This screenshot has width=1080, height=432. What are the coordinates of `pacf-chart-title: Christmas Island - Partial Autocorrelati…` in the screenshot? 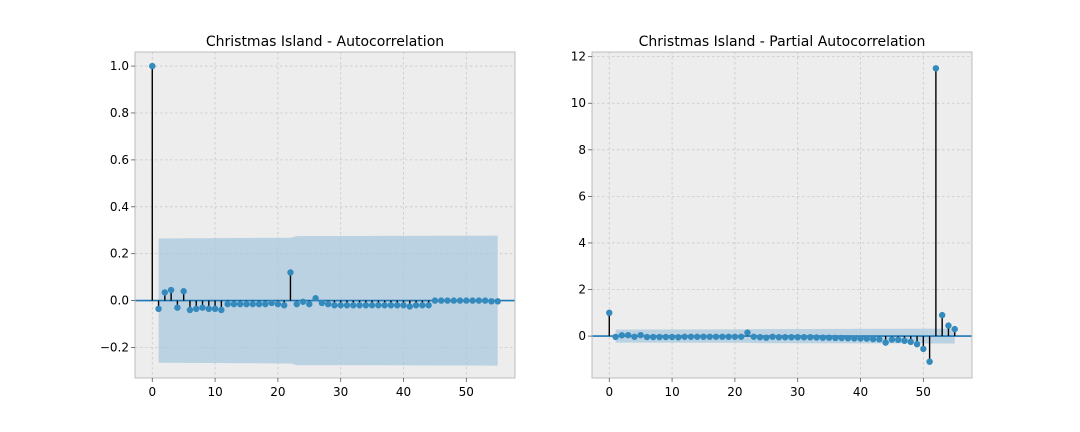 It's located at (782, 42).